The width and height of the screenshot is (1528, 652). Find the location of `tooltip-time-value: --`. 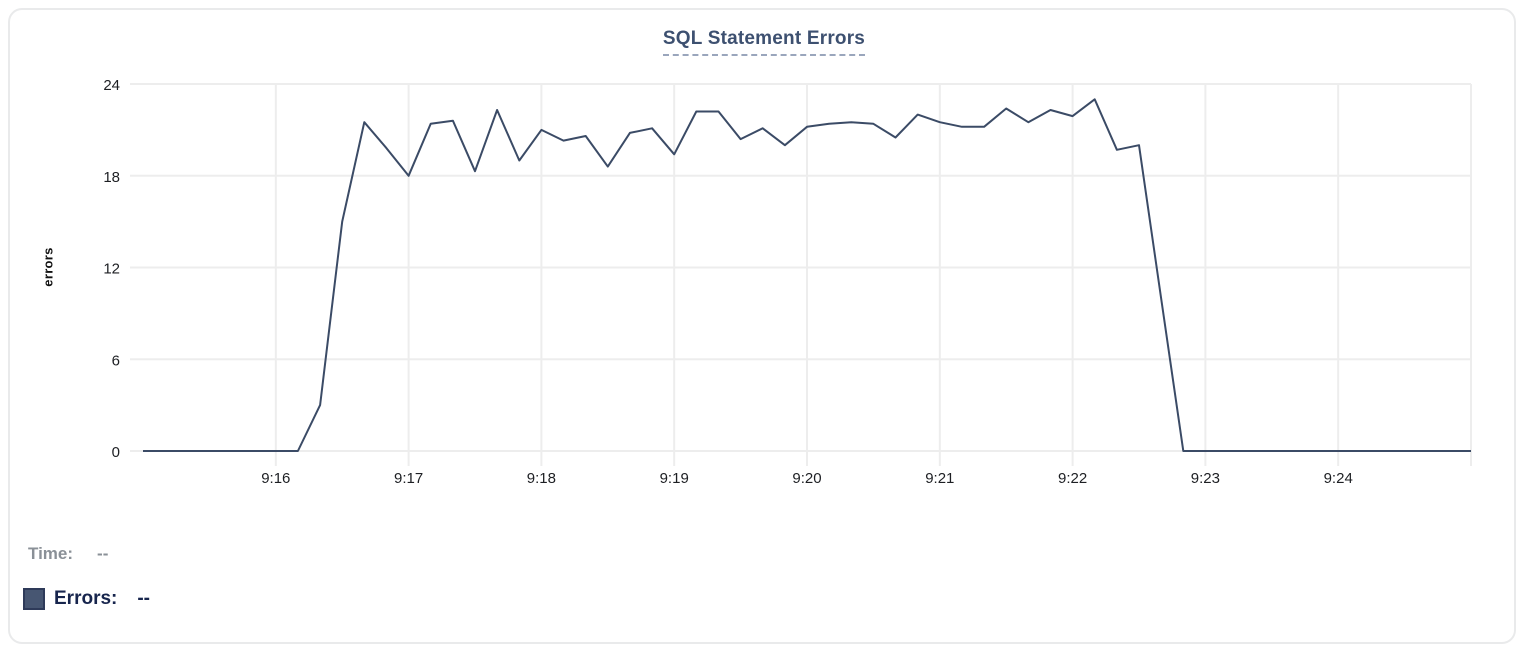

tooltip-time-value: -- is located at coordinates (103, 553).